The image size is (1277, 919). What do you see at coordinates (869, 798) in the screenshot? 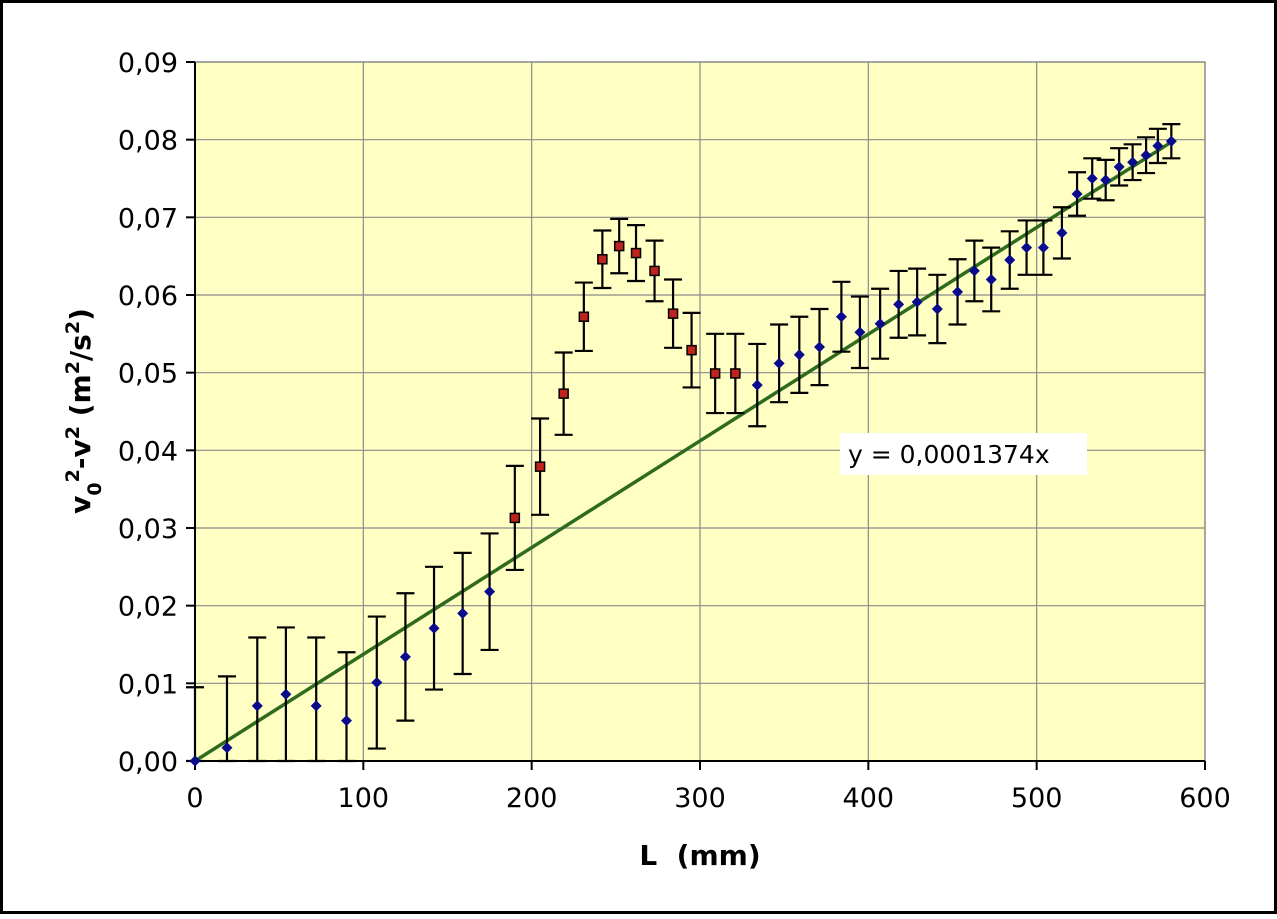
I see `x-tick-label: 400` at bounding box center [869, 798].